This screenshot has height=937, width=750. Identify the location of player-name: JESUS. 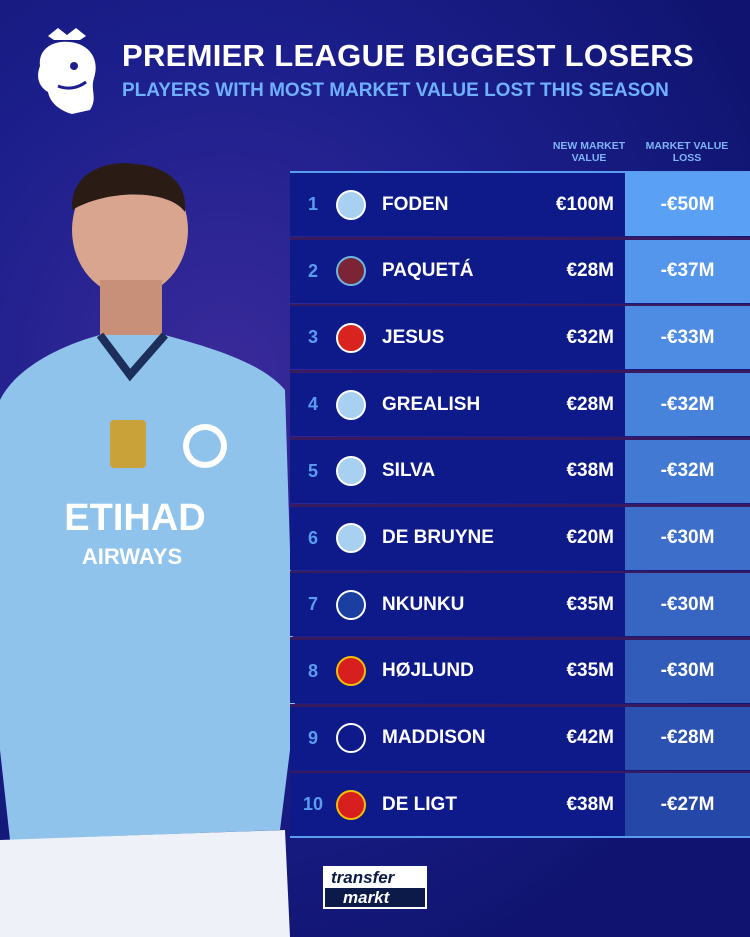
(413, 337).